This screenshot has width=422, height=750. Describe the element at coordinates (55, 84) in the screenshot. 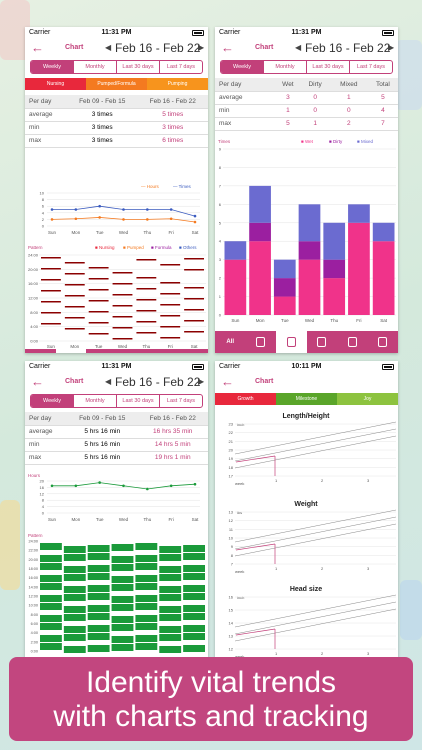

I see `tab-nursing: Nursing` at that location.